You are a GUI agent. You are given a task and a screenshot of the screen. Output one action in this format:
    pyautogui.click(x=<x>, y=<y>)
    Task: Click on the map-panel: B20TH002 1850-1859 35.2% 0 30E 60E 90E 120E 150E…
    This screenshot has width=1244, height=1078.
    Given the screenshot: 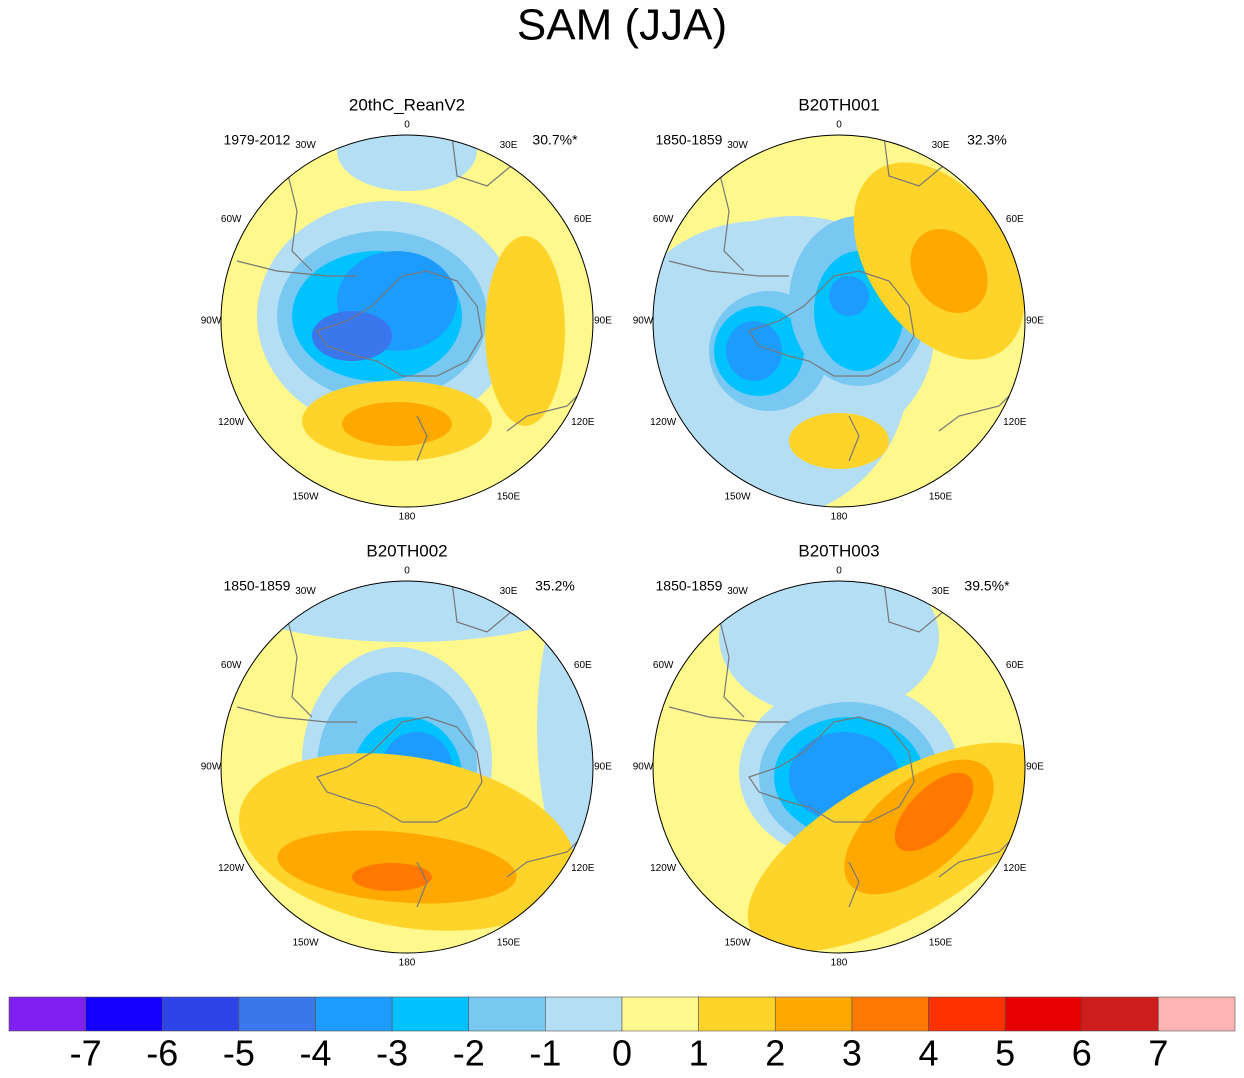 What is the action you would take?
    pyautogui.click(x=407, y=755)
    